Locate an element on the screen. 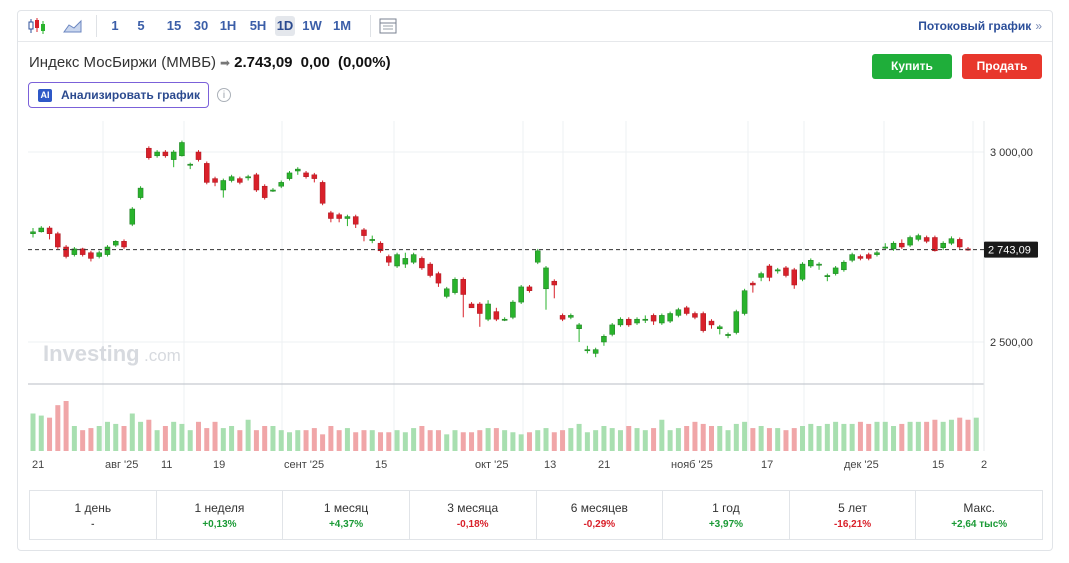 Image resolution: width=1069 pixels, height=563 pixels. area-chart-icon is located at coordinates (73, 26).